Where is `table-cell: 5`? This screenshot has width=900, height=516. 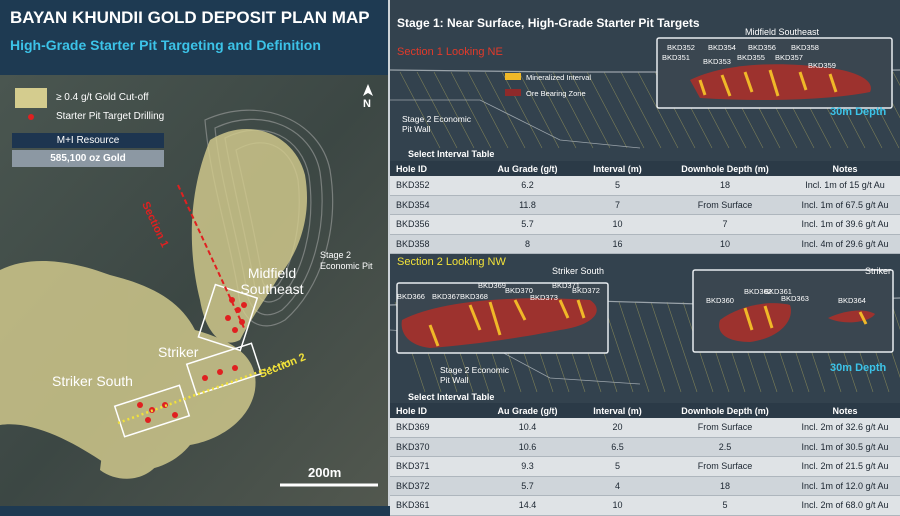 table-cell: 5 is located at coordinates (617, 466).